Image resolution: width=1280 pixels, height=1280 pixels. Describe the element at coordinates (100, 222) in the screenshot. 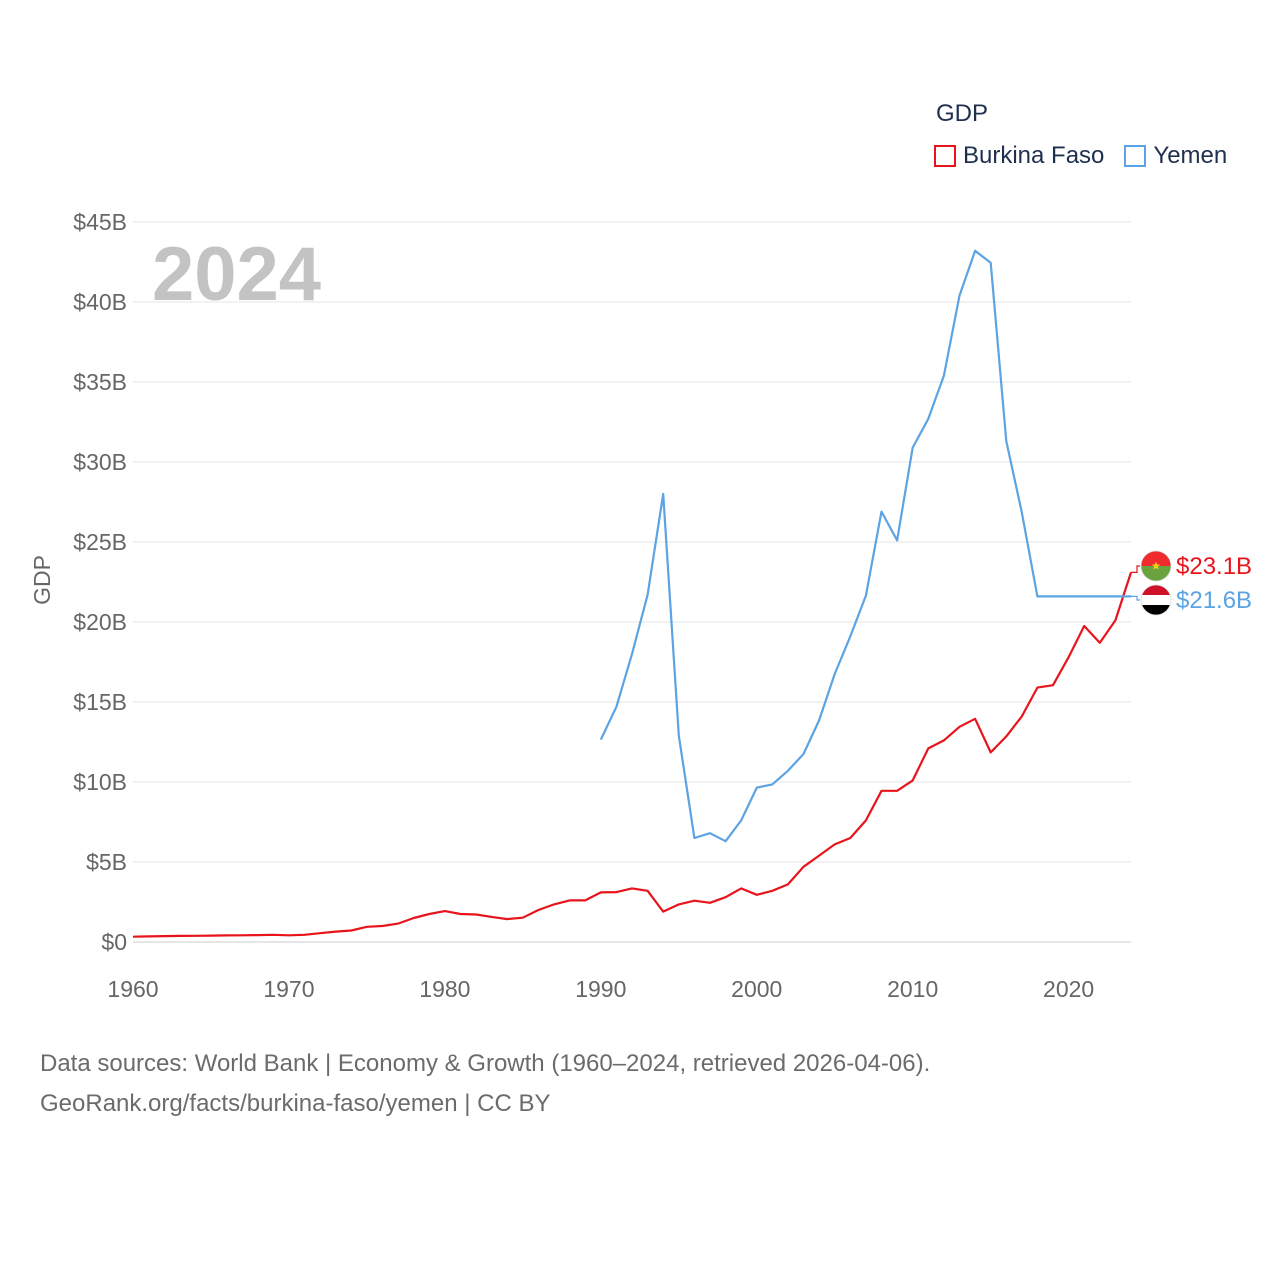

I see `y-tick-label: $45B` at that location.